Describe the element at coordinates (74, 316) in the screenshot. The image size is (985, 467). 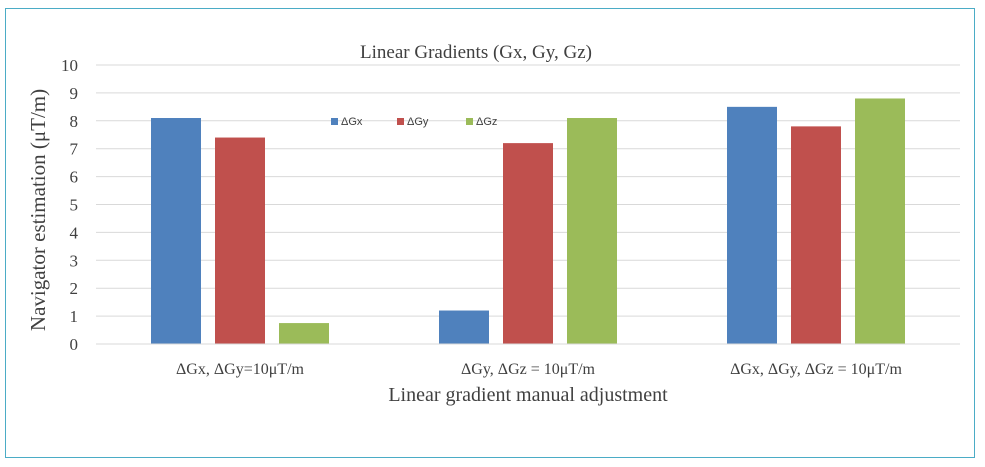
I see `y-tick-label: 1` at that location.